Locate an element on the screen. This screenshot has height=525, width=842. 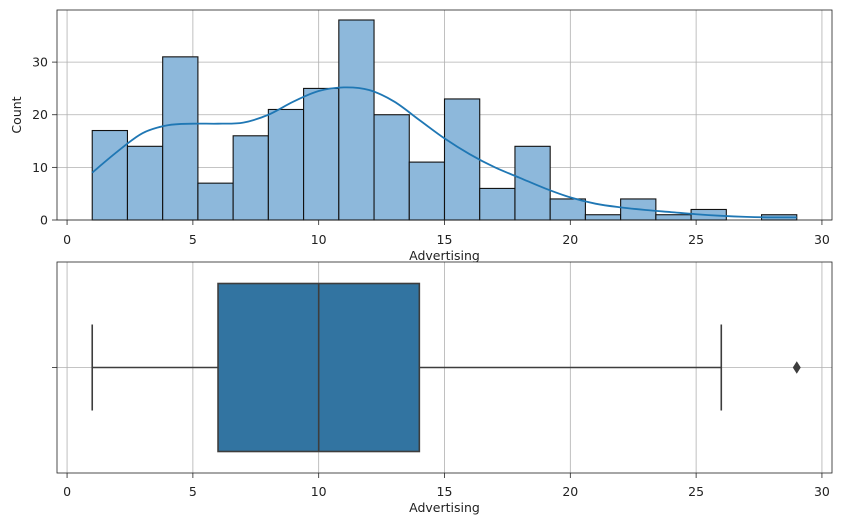
boxplot-x-tick-label: 10 is located at coordinates (319, 491).